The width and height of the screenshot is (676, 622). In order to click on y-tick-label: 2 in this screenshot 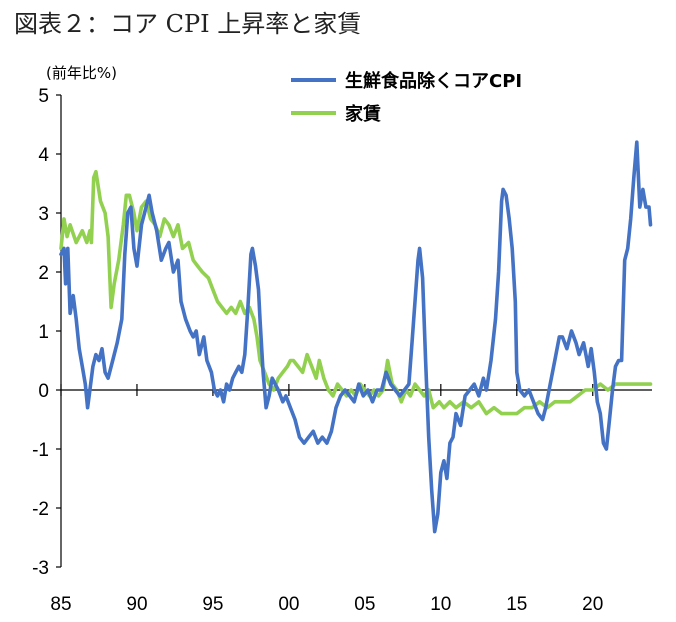, I will do `click(43, 273)`.